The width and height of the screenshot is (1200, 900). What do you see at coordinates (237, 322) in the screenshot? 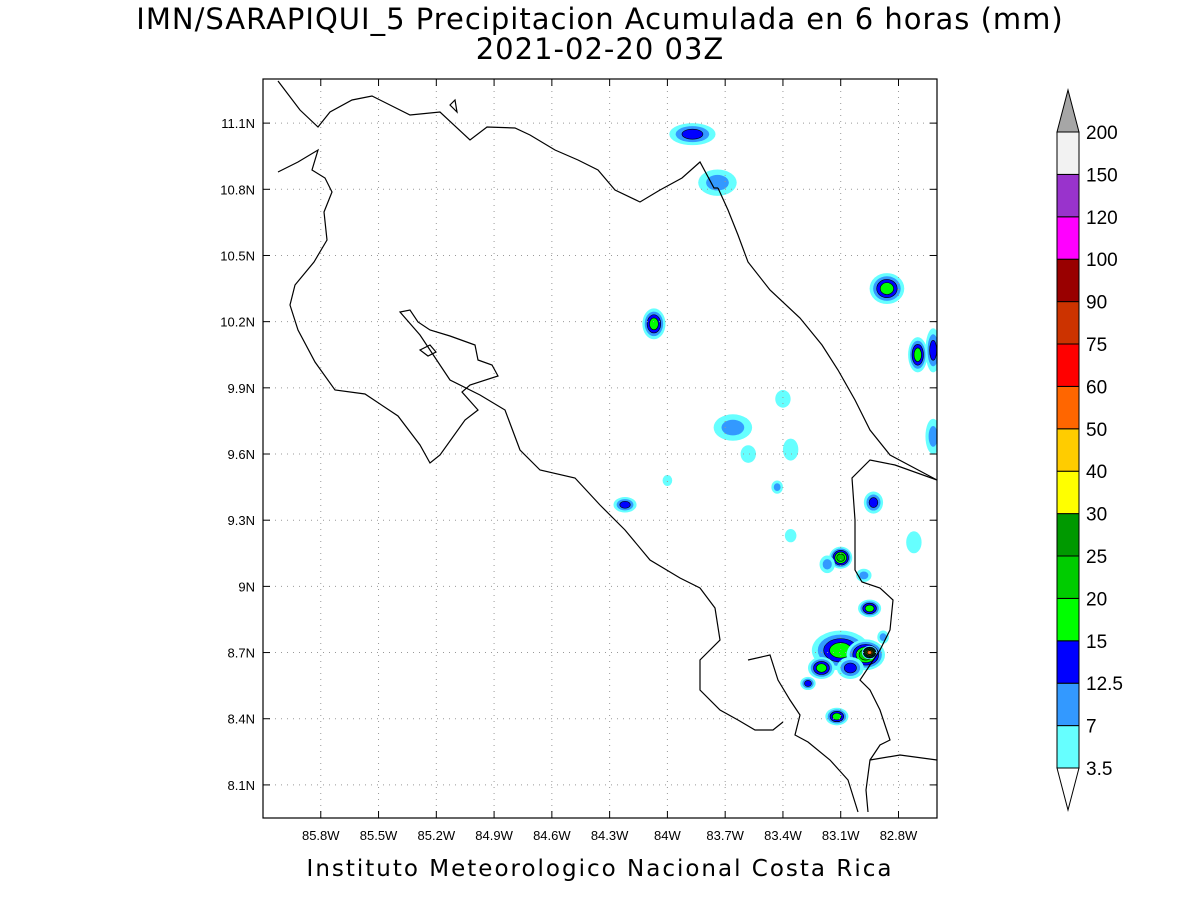
I see `lat-tick-label: 10.2N` at bounding box center [237, 322].